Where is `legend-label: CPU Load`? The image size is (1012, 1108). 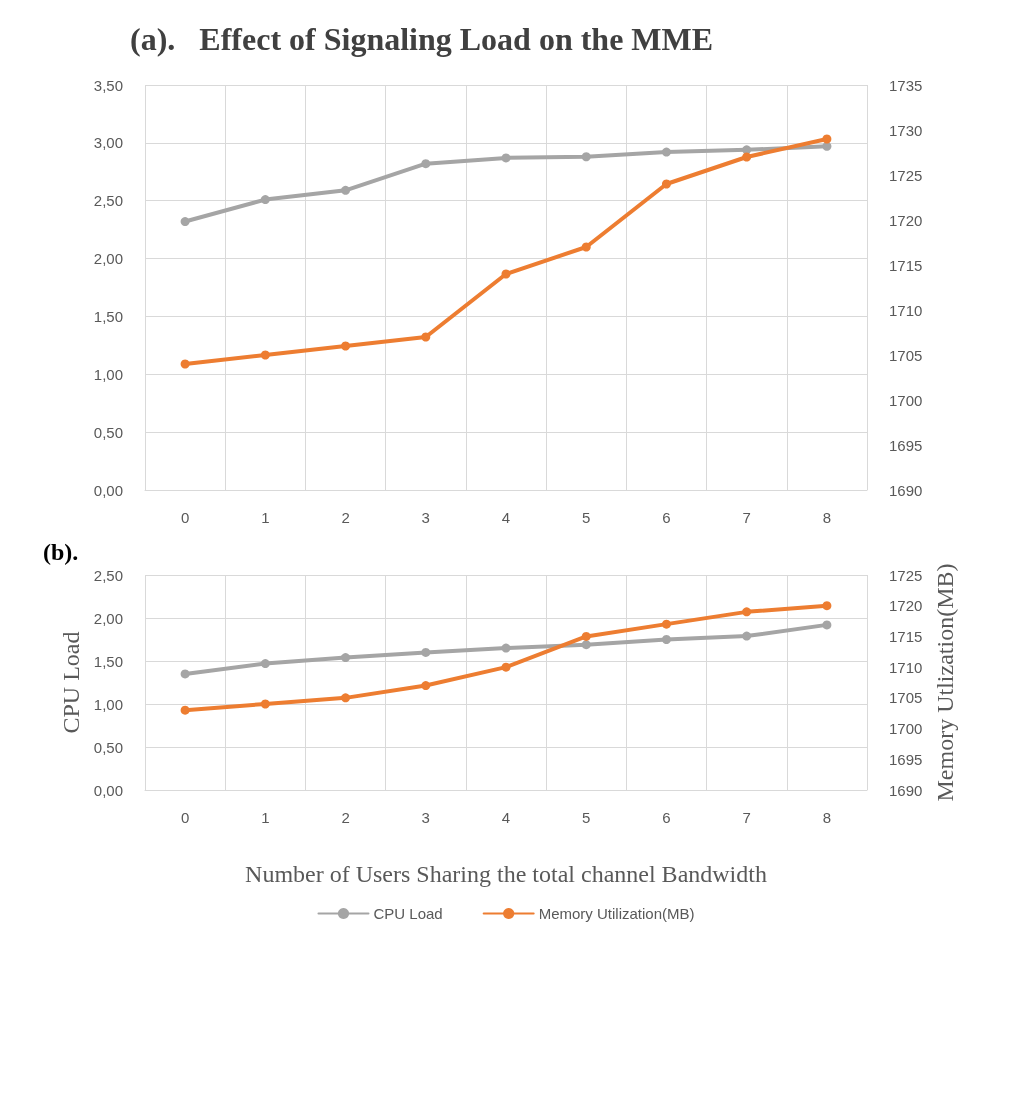 legend-label: CPU Load is located at coordinates (408, 913).